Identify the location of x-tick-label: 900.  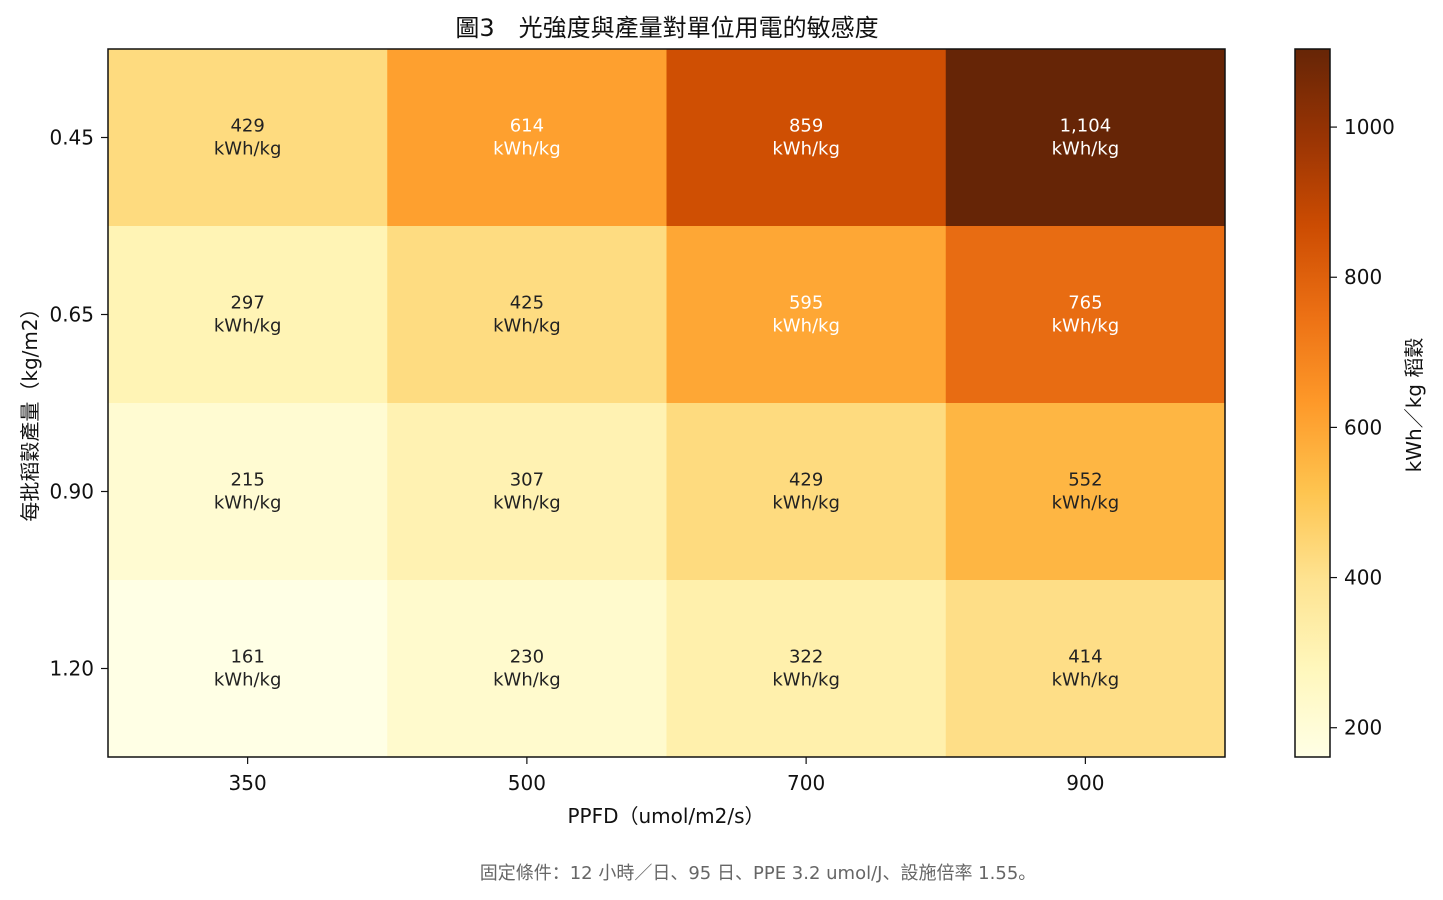
(1085, 783).